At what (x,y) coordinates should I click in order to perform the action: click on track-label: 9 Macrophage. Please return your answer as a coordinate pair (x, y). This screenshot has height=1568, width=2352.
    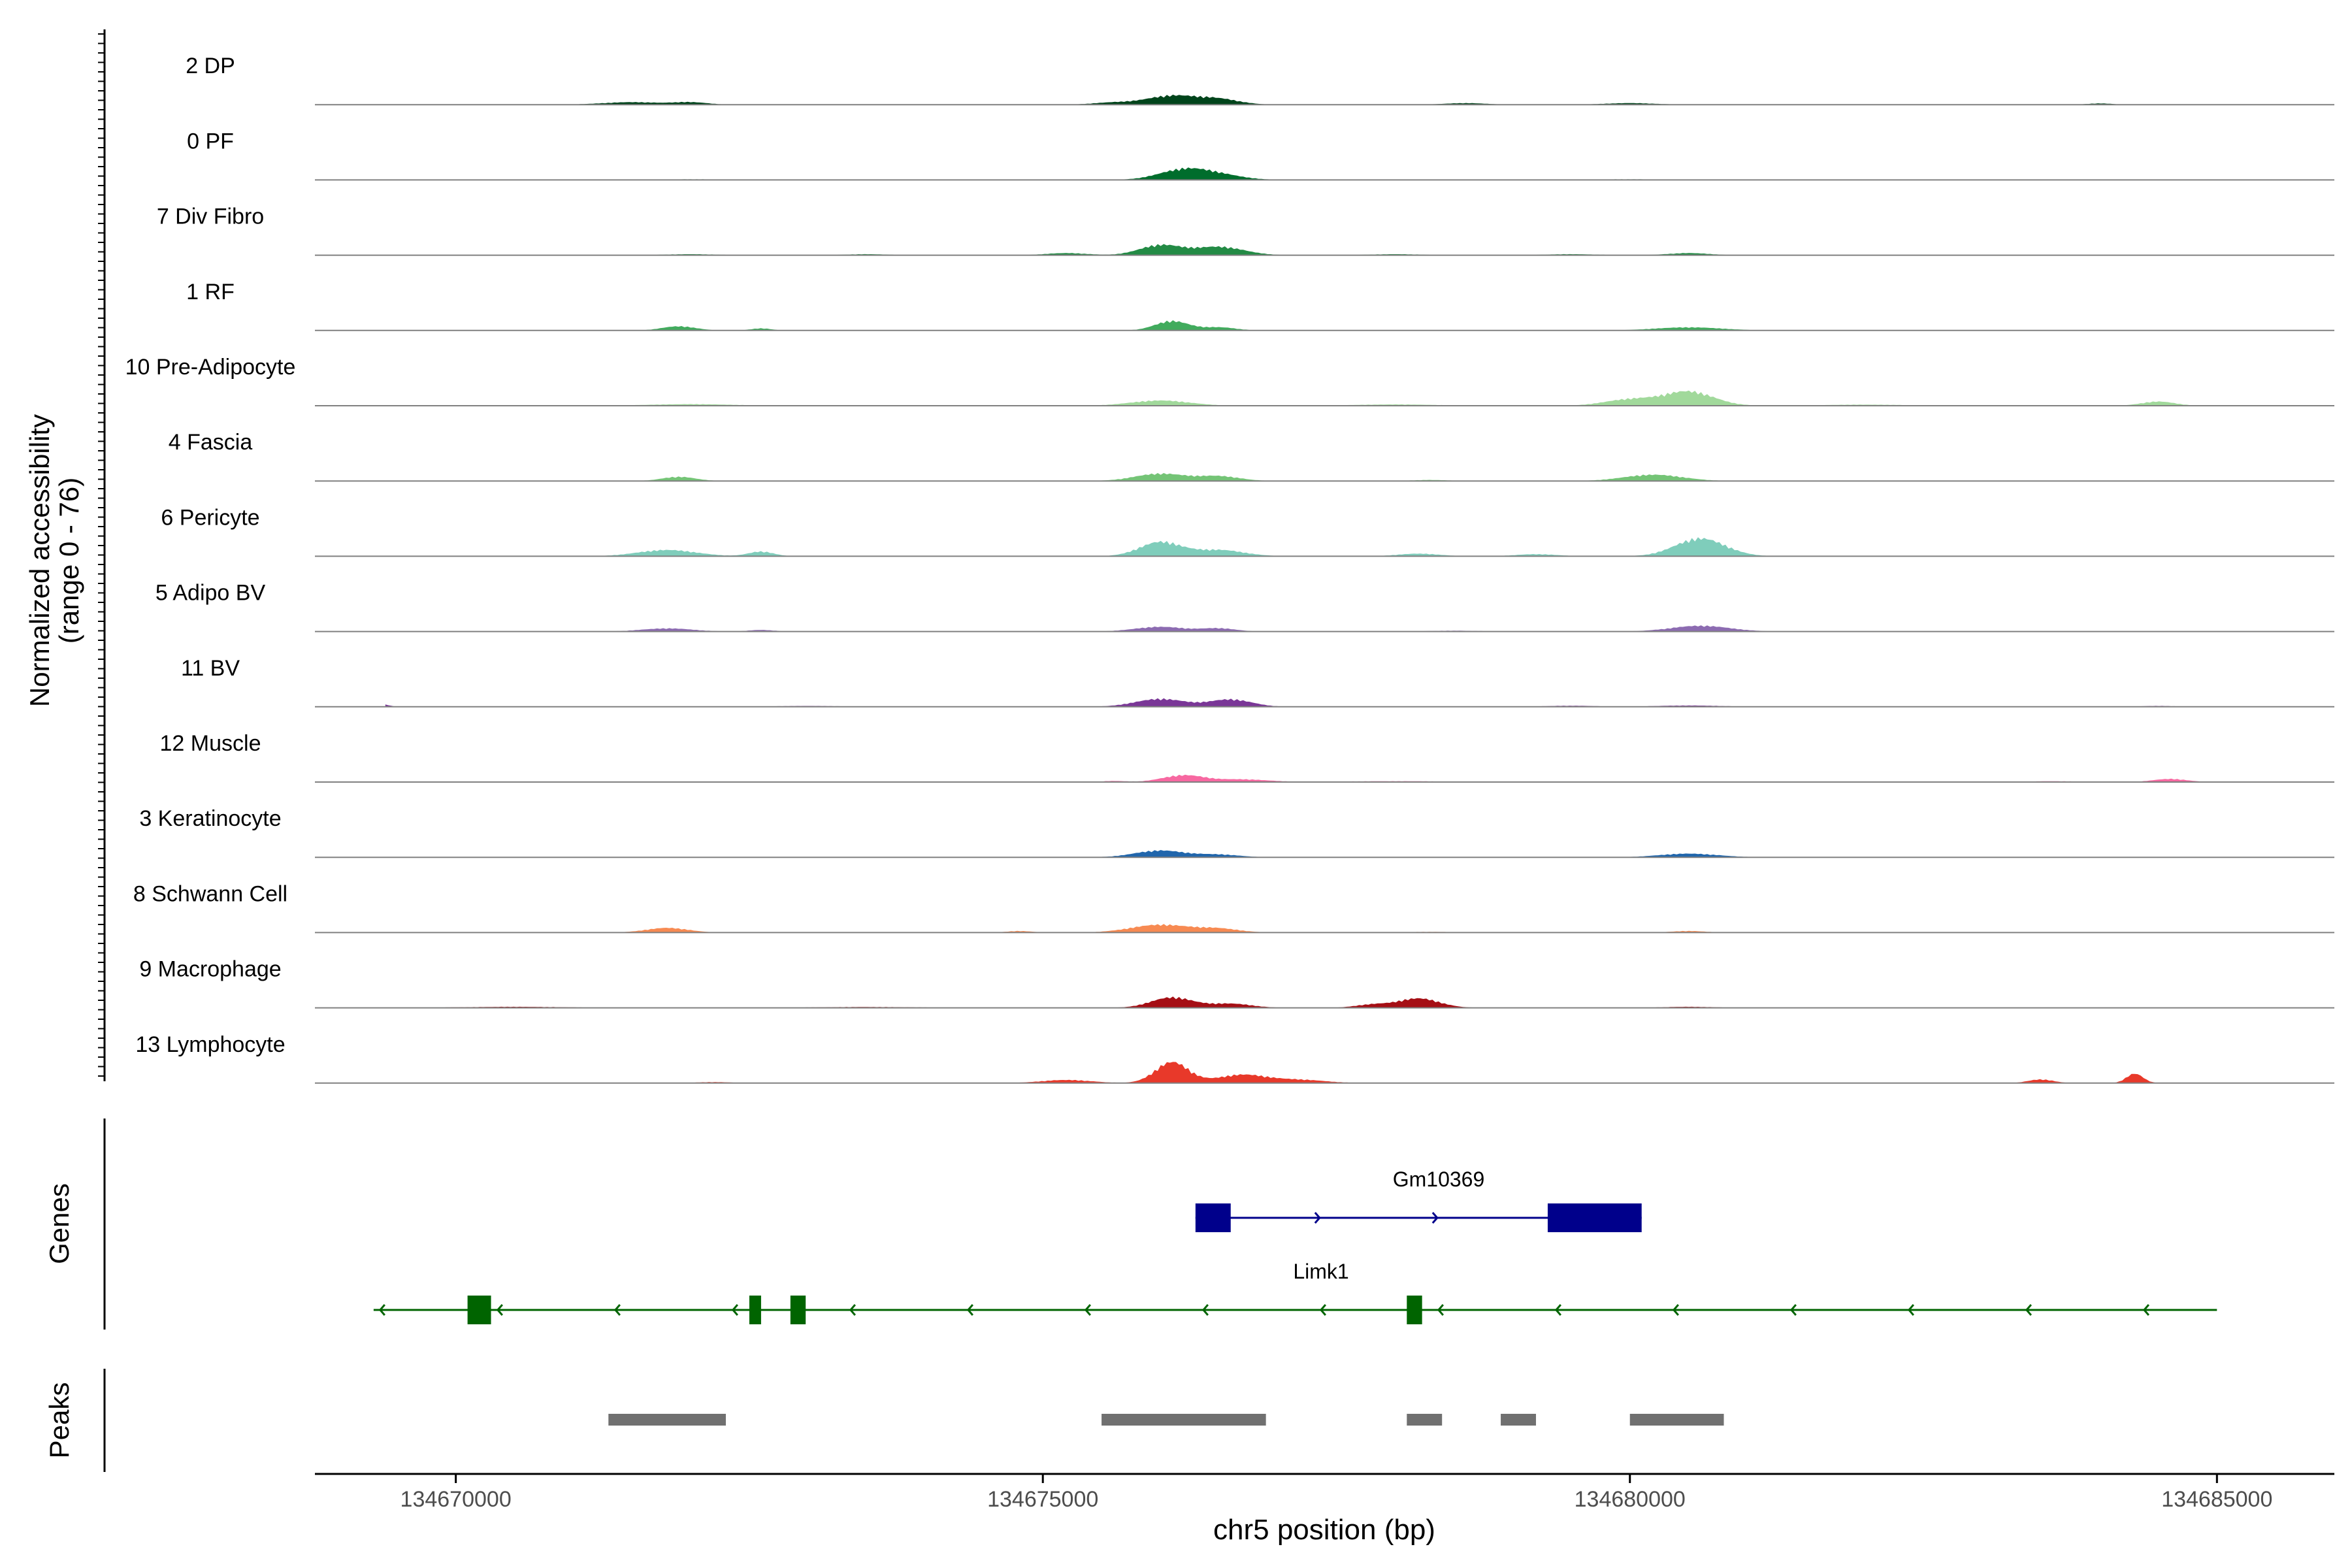
    Looking at the image, I should click on (210, 969).